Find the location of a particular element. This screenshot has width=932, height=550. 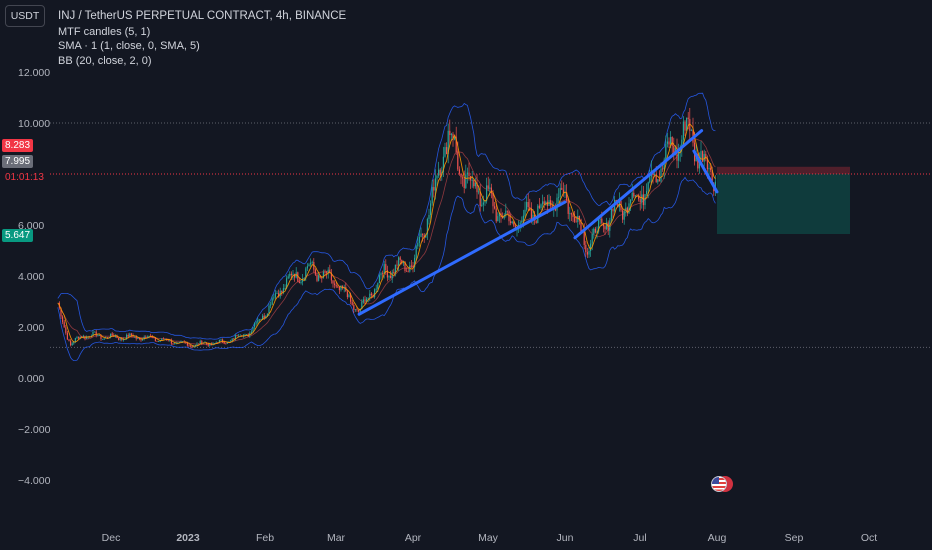

indicator-mtf-candles: MTF candles (5, 1) is located at coordinates (104, 31).